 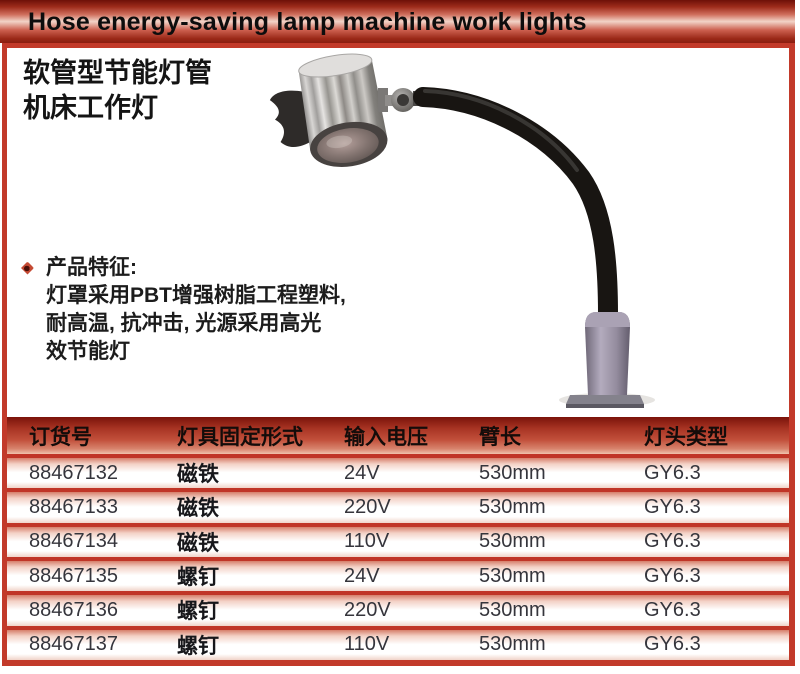 I want to click on mounting-base, so click(x=607, y=360).